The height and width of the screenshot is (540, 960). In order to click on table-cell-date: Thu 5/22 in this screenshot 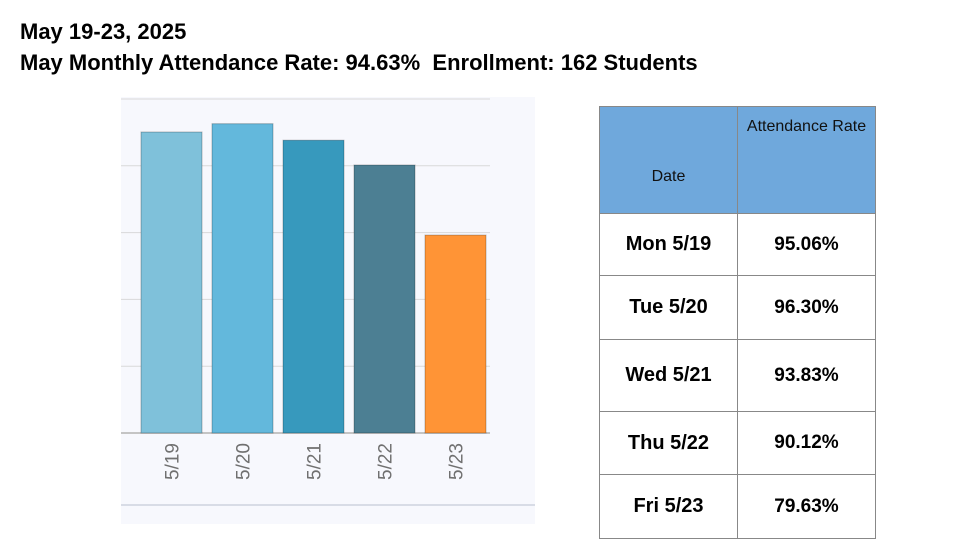, I will do `click(668, 443)`.